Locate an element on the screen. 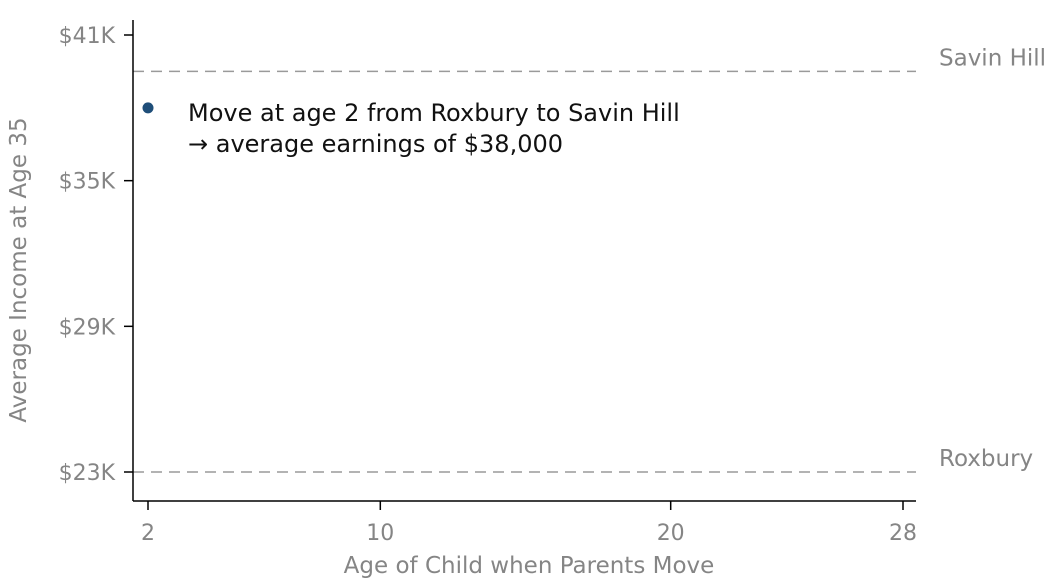 The image size is (1054, 582). x-axis-title: Age of Child when Parents Move is located at coordinates (529, 566).